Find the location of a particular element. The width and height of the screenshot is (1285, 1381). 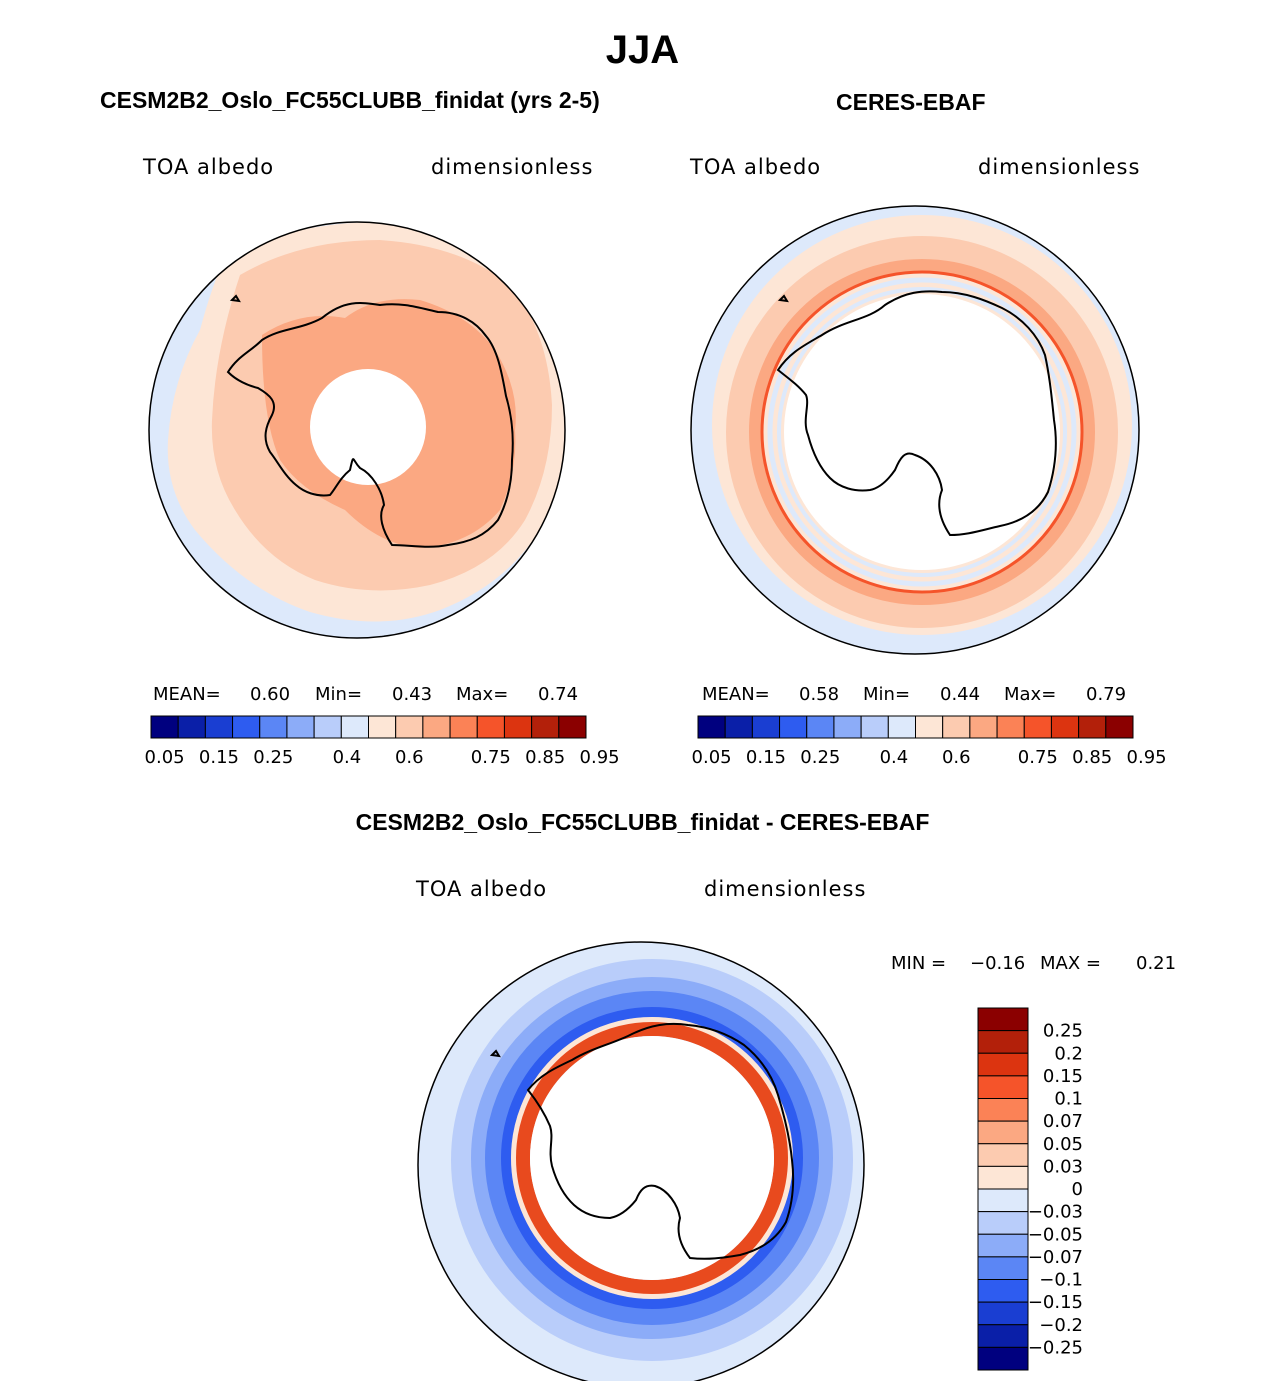

panel2-title: CERES-EBAF is located at coordinates (911, 102).